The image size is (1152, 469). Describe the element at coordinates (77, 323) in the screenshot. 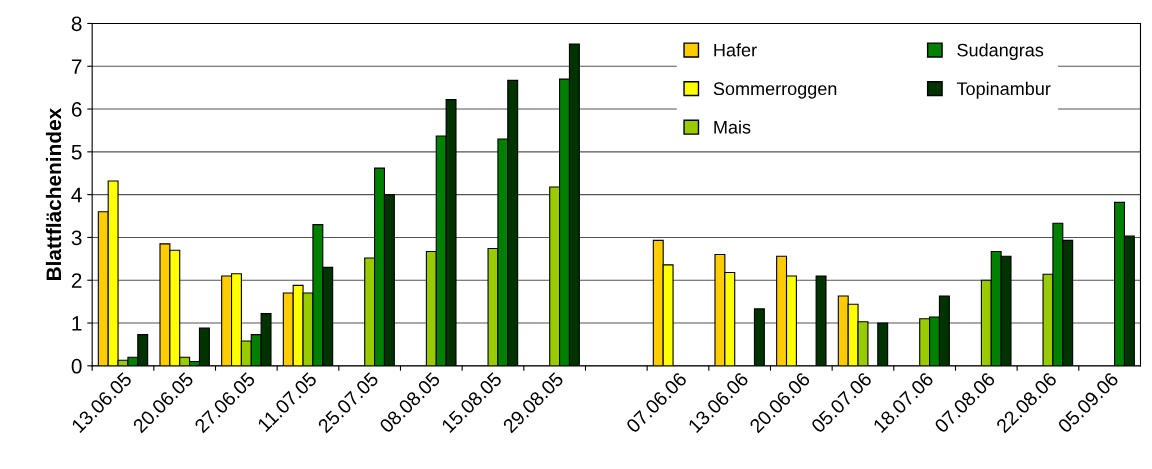

I see `y-tick-label: 1` at that location.